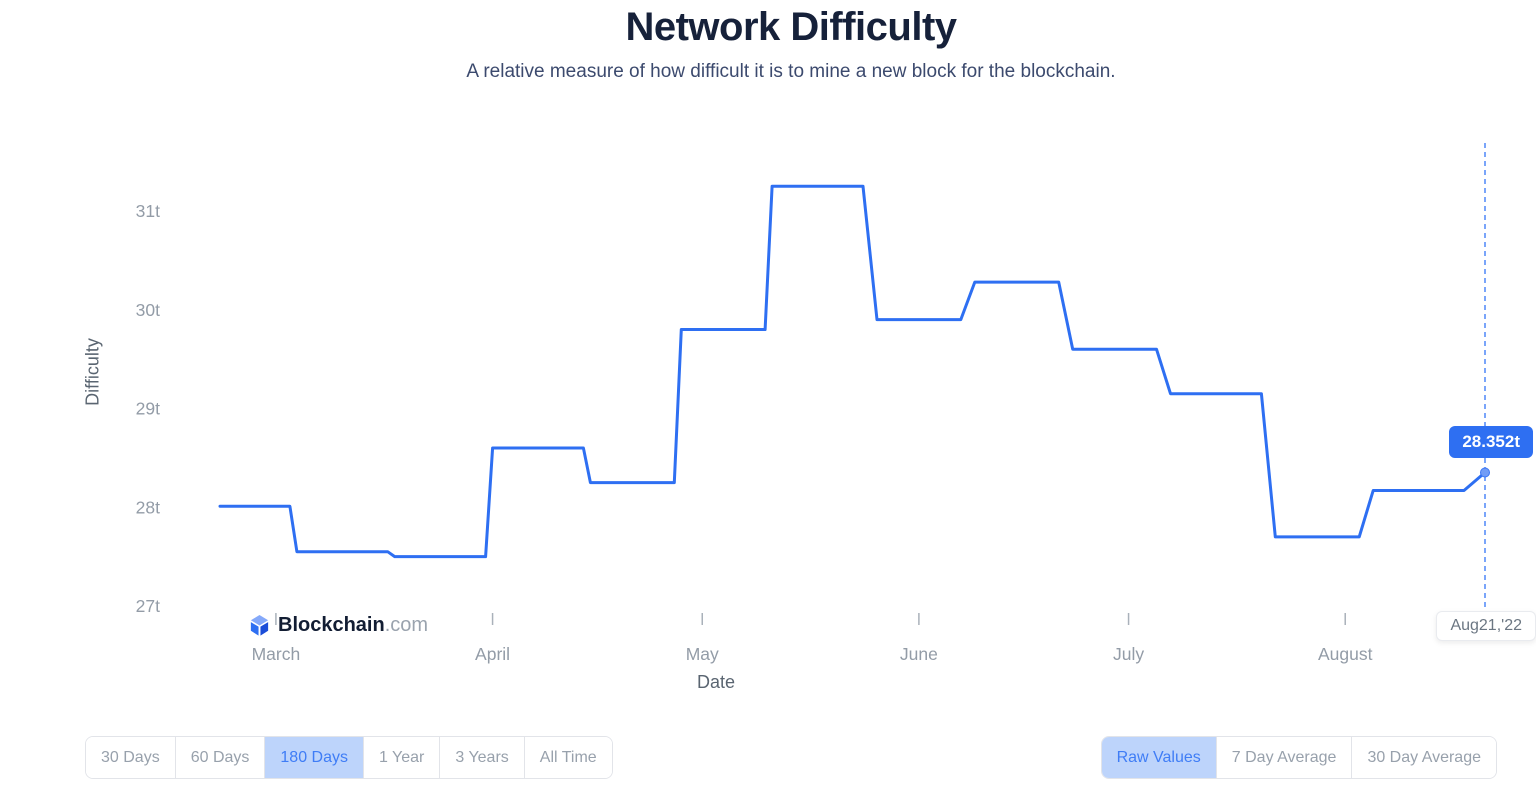 This screenshot has width=1536, height=809. What do you see at coordinates (402, 757) in the screenshot?
I see `range-button-1-year: 1 Year` at bounding box center [402, 757].